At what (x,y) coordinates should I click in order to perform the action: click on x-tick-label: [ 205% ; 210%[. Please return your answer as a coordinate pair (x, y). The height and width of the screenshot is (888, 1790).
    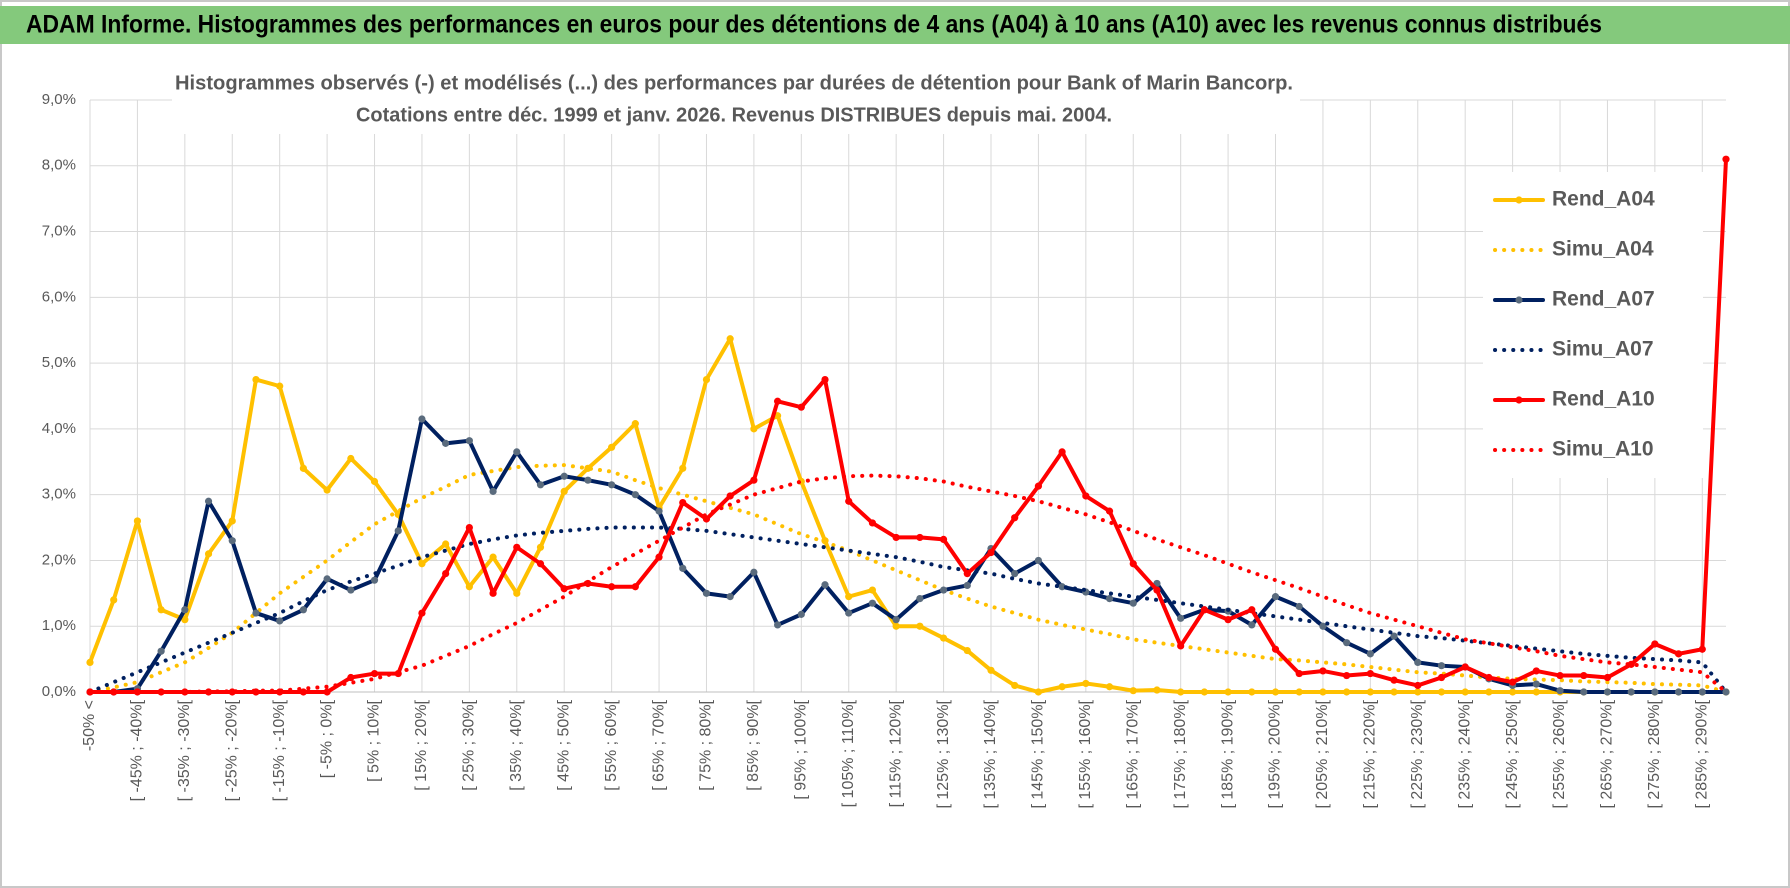
    Looking at the image, I should click on (1322, 753).